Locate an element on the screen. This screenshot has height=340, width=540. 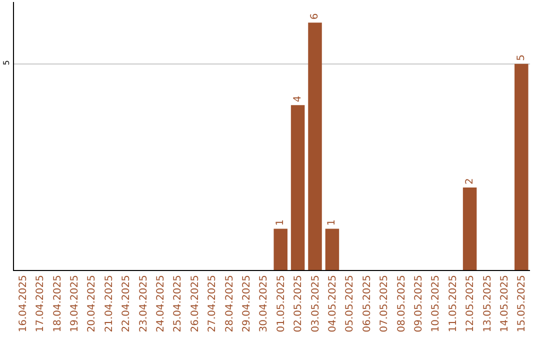
x-tick-label: 22.04.2025 is located at coordinates (126, 303).